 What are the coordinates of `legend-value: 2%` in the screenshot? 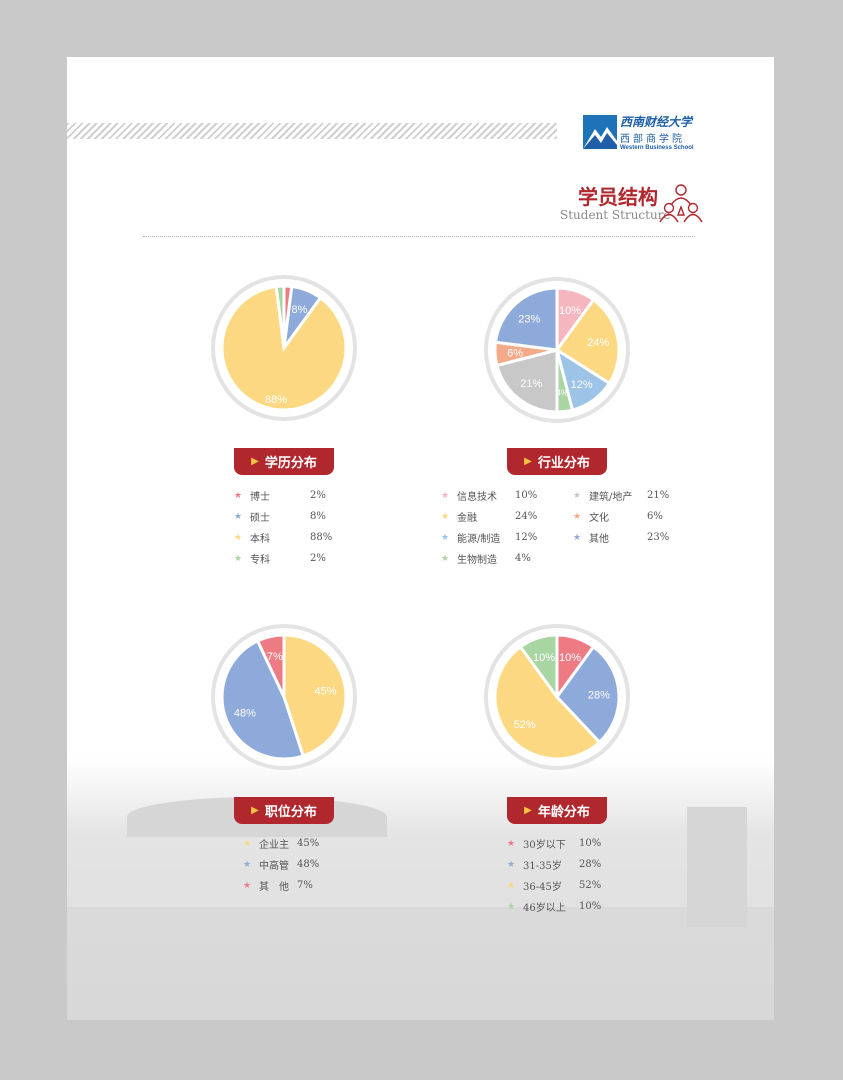 It's located at (318, 558).